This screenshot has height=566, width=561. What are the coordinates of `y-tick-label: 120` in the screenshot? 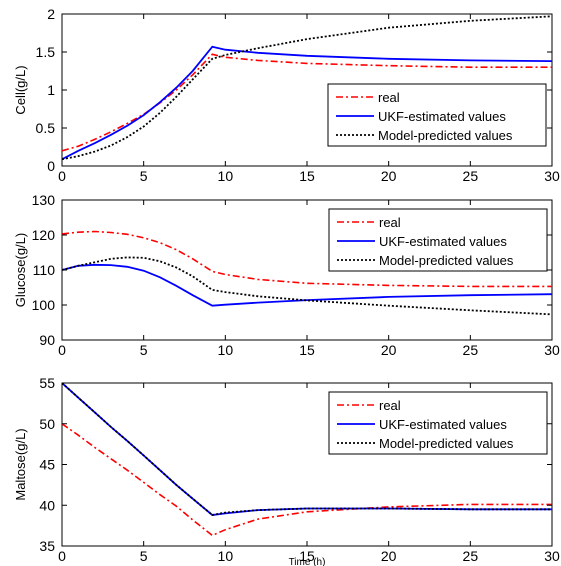 It's located at (44, 235).